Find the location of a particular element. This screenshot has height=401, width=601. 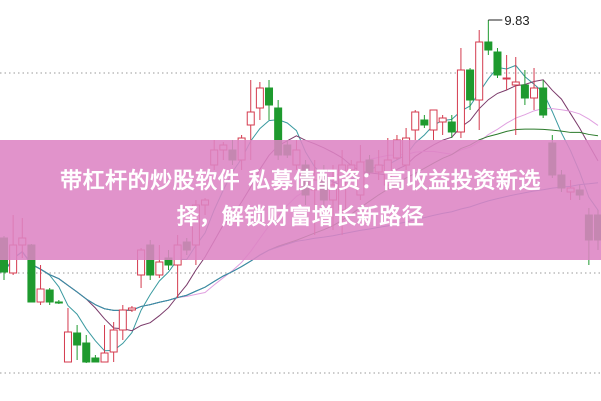

headline-line-2: 择，解锁财富增长新路径 is located at coordinates (300, 217).